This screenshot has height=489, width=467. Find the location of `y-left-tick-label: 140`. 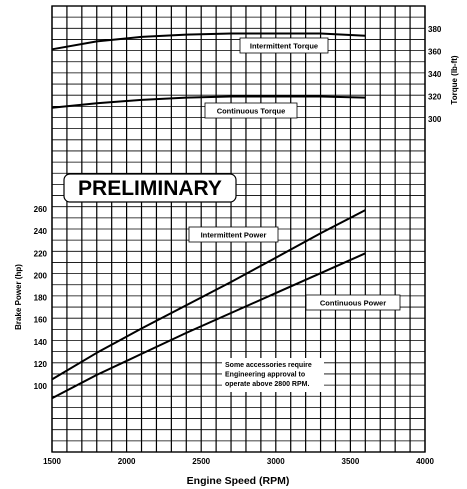

y-left-tick-label: 140 is located at coordinates (41, 342).